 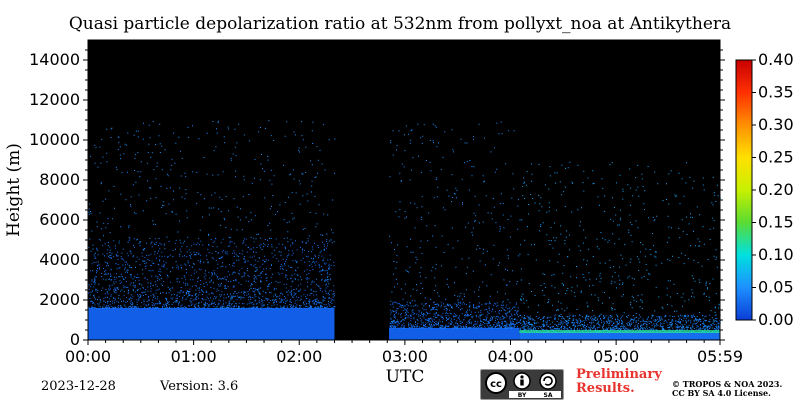 I want to click on y-tick-label: 2000, so click(x=59, y=299).